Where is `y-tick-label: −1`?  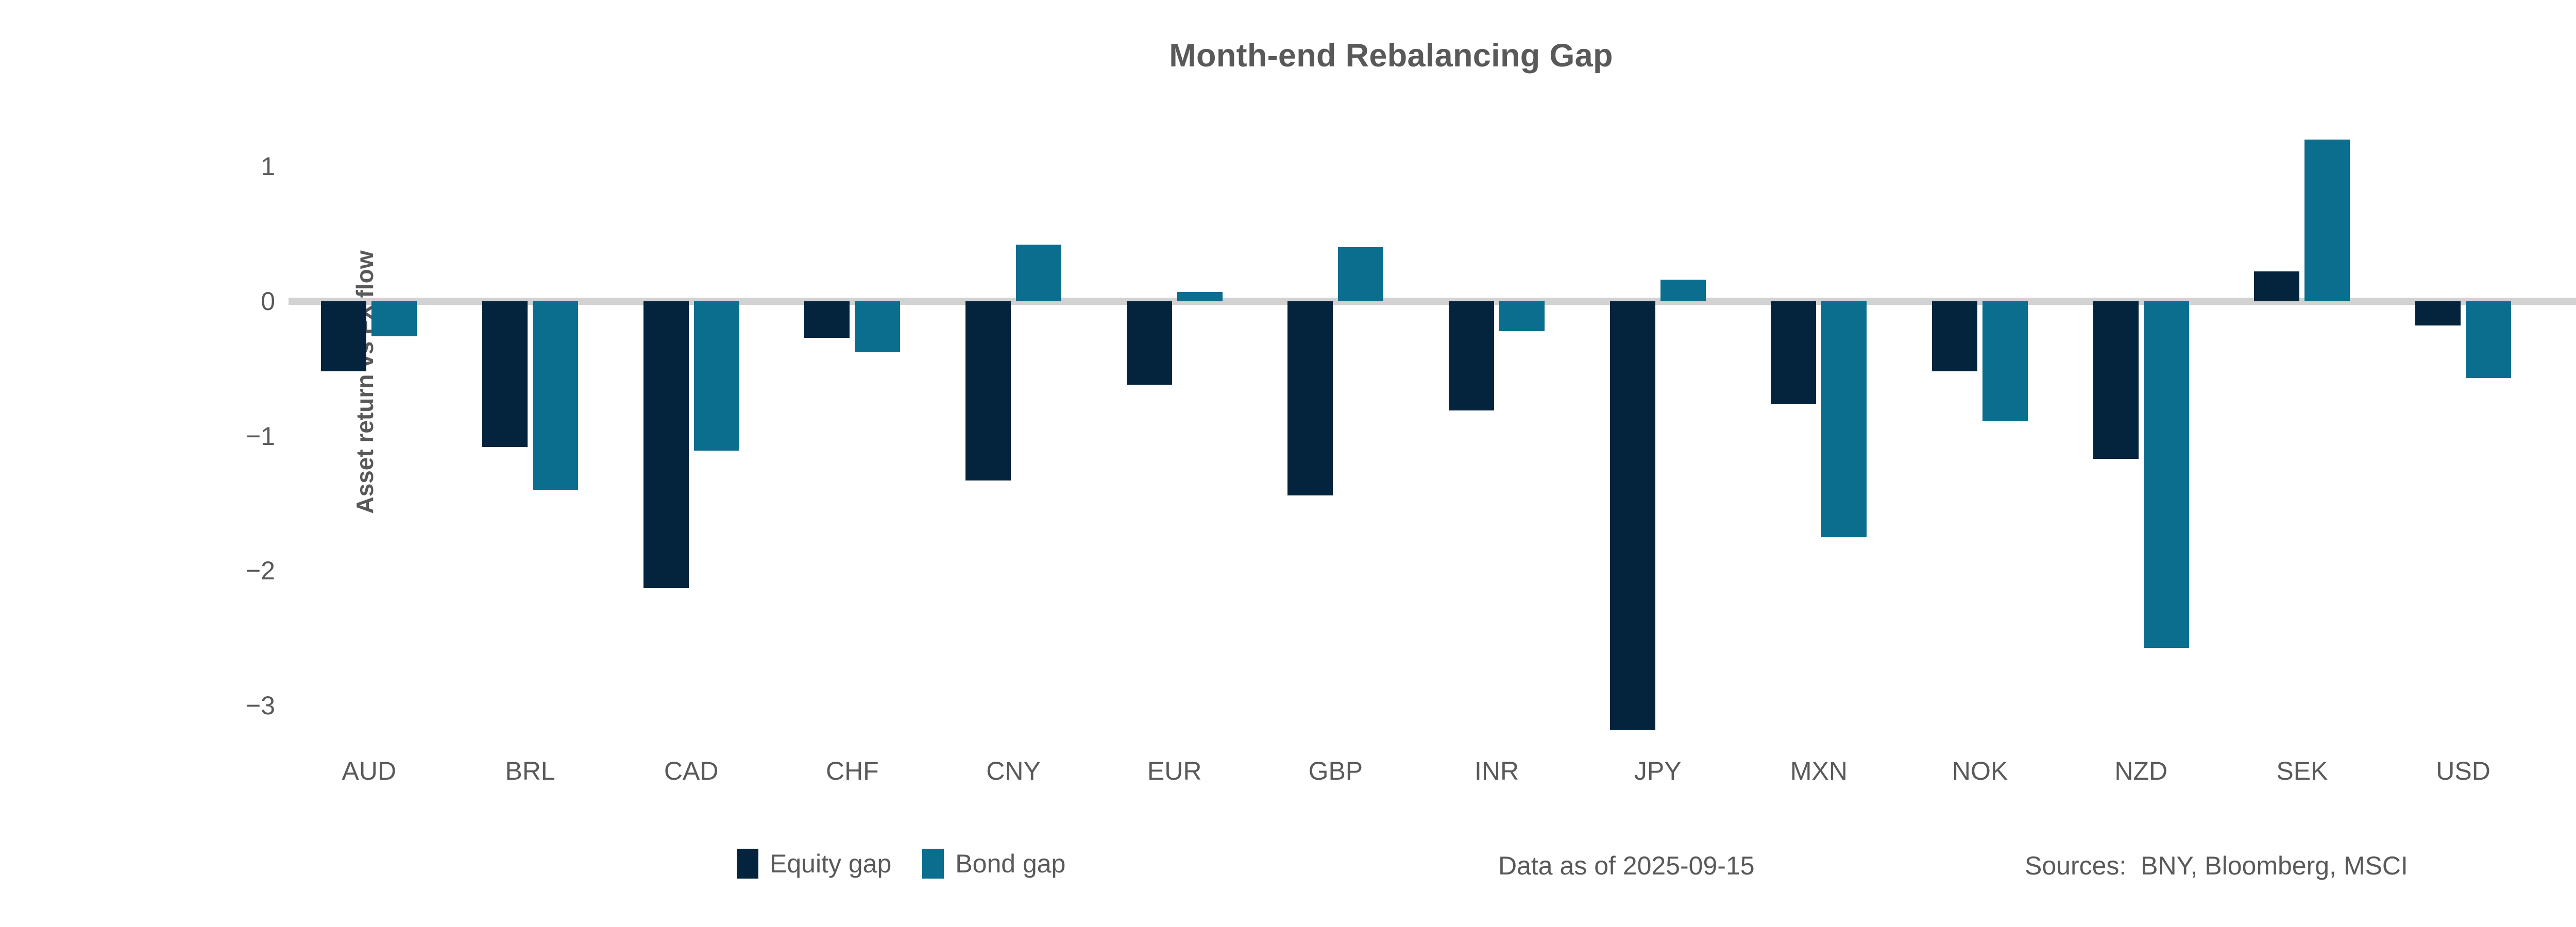
y-tick-label: −1 is located at coordinates (260, 436).